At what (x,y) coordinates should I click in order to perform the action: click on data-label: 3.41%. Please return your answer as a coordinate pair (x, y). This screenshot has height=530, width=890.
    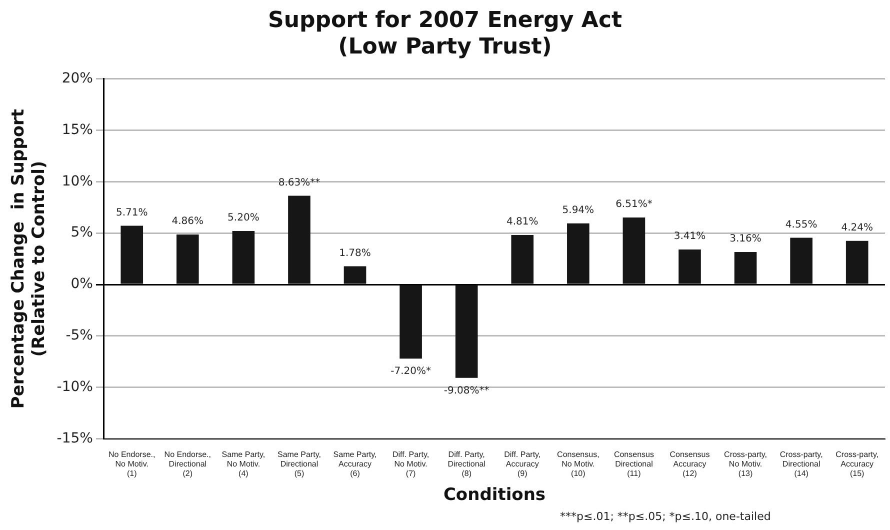
    Looking at the image, I should click on (690, 236).